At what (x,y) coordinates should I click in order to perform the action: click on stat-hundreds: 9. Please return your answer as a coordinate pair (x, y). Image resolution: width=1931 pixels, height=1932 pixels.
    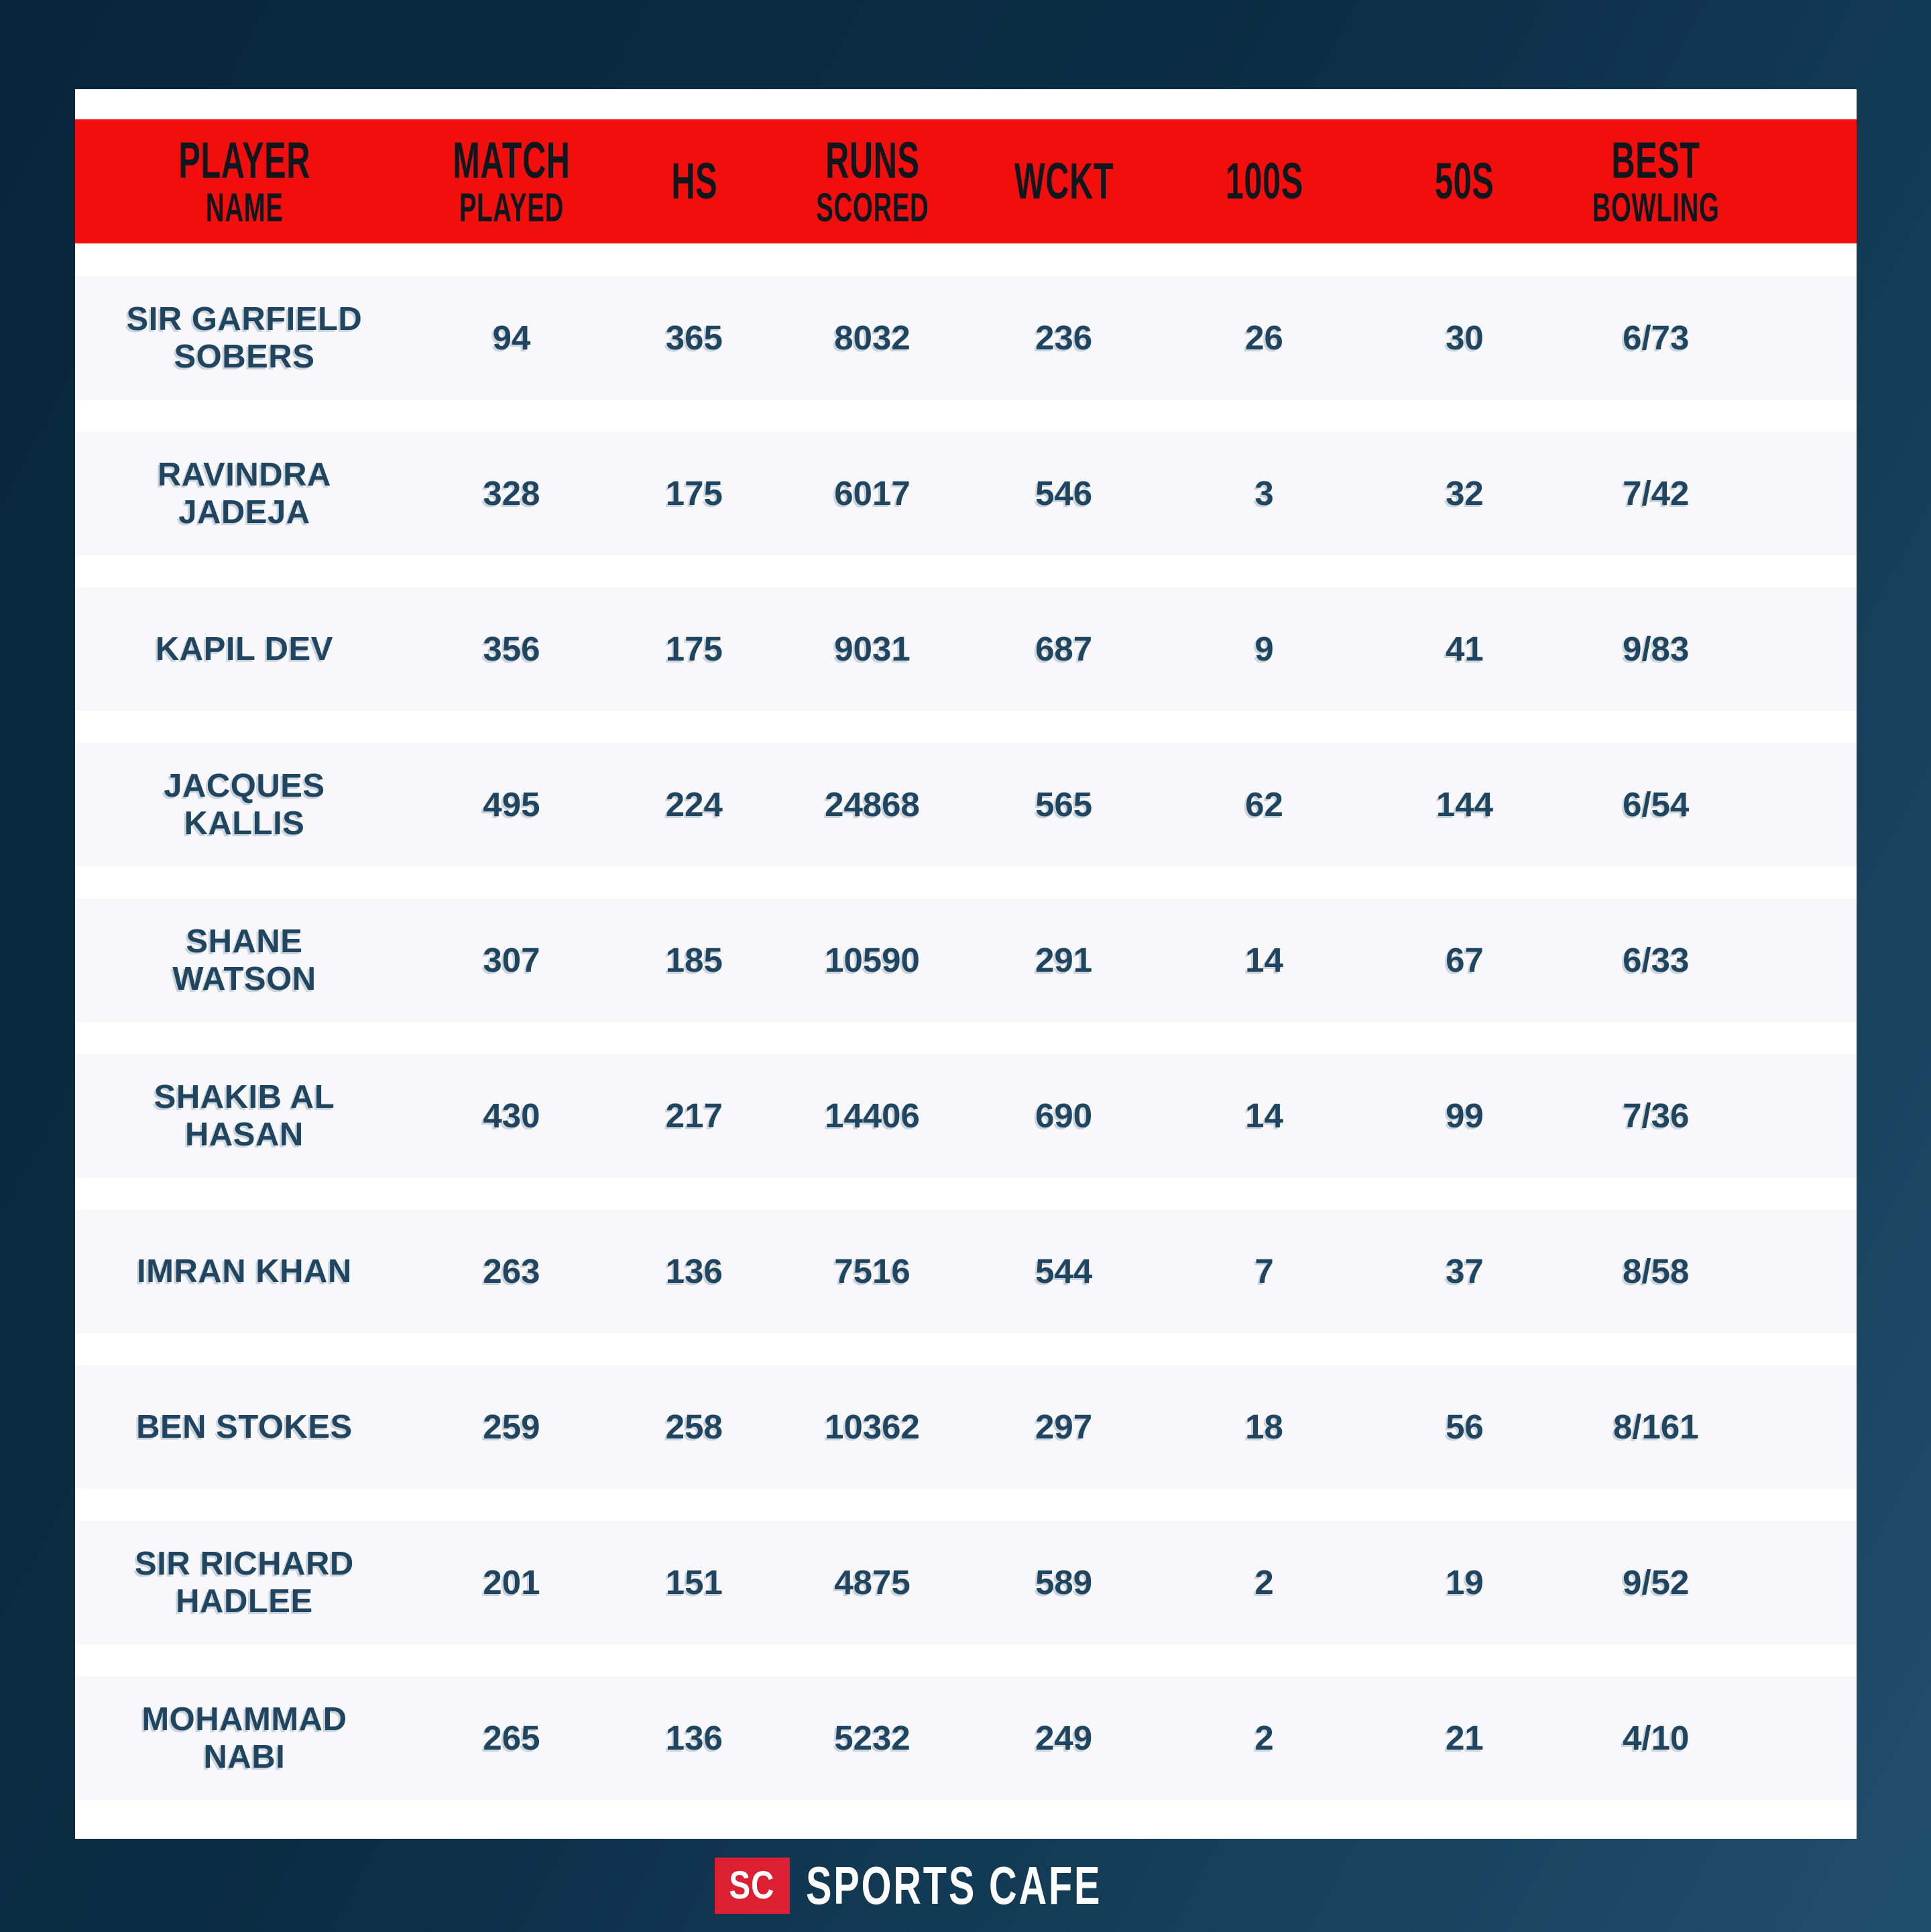
    Looking at the image, I should click on (1264, 648).